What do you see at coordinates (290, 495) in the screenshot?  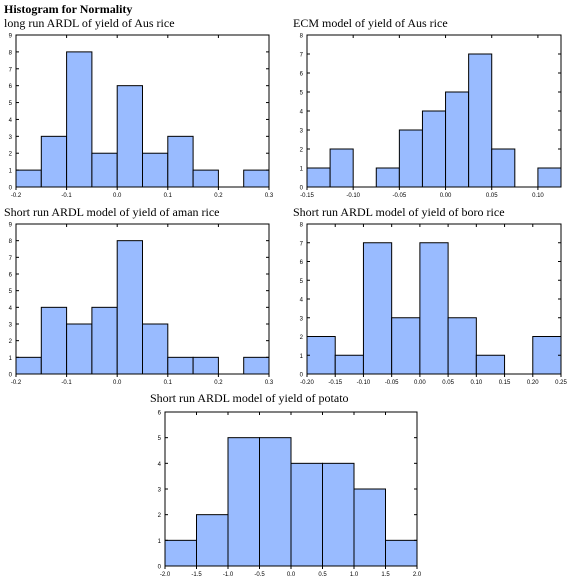 I see `histogram-potato-short-run: 0 1 2 3 4 5 6 -2.0 -1.5 -1.0 -0.5 0.0 0.5 1.0 1.5 2.0` at bounding box center [290, 495].